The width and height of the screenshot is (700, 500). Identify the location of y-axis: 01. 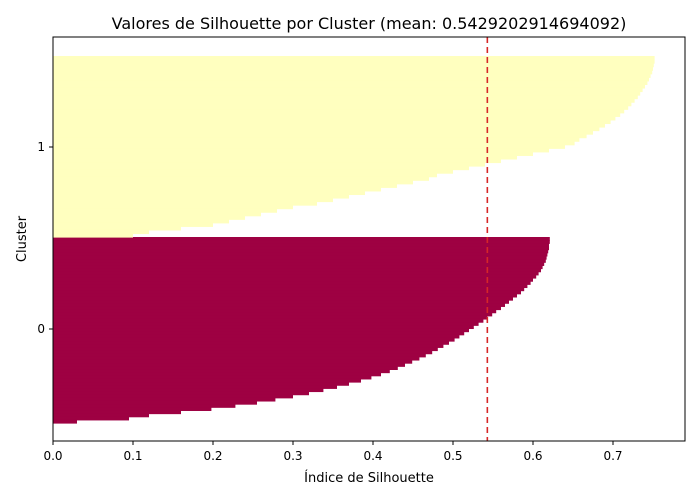
(45, 238).